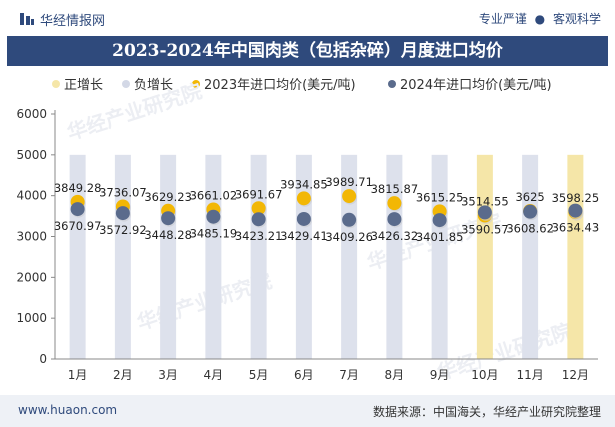 This screenshot has width=615, height=427. I want to click on x-tick-label: 2月, so click(123, 375).